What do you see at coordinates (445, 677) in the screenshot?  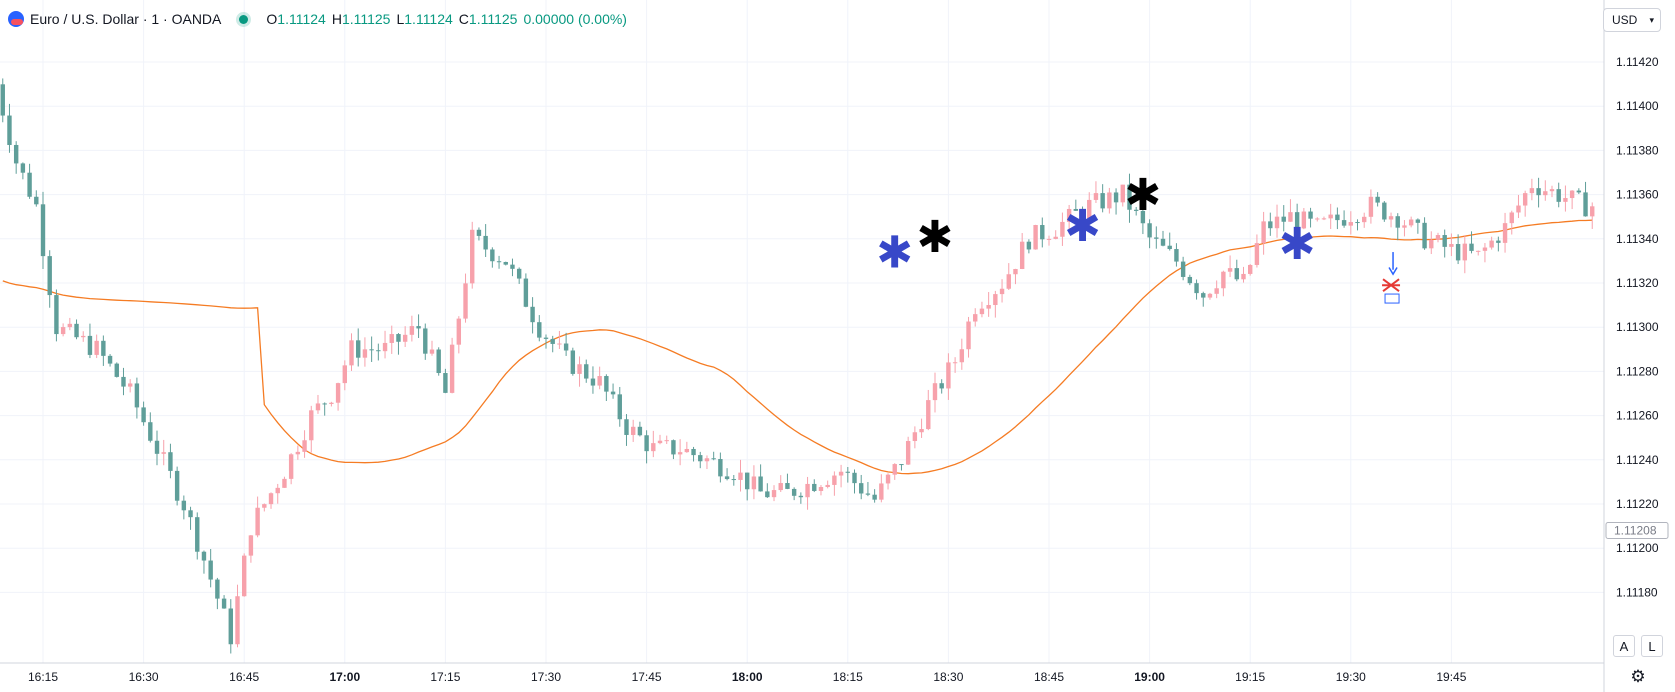 I see `time-tick-label: 17:15` at bounding box center [445, 677].